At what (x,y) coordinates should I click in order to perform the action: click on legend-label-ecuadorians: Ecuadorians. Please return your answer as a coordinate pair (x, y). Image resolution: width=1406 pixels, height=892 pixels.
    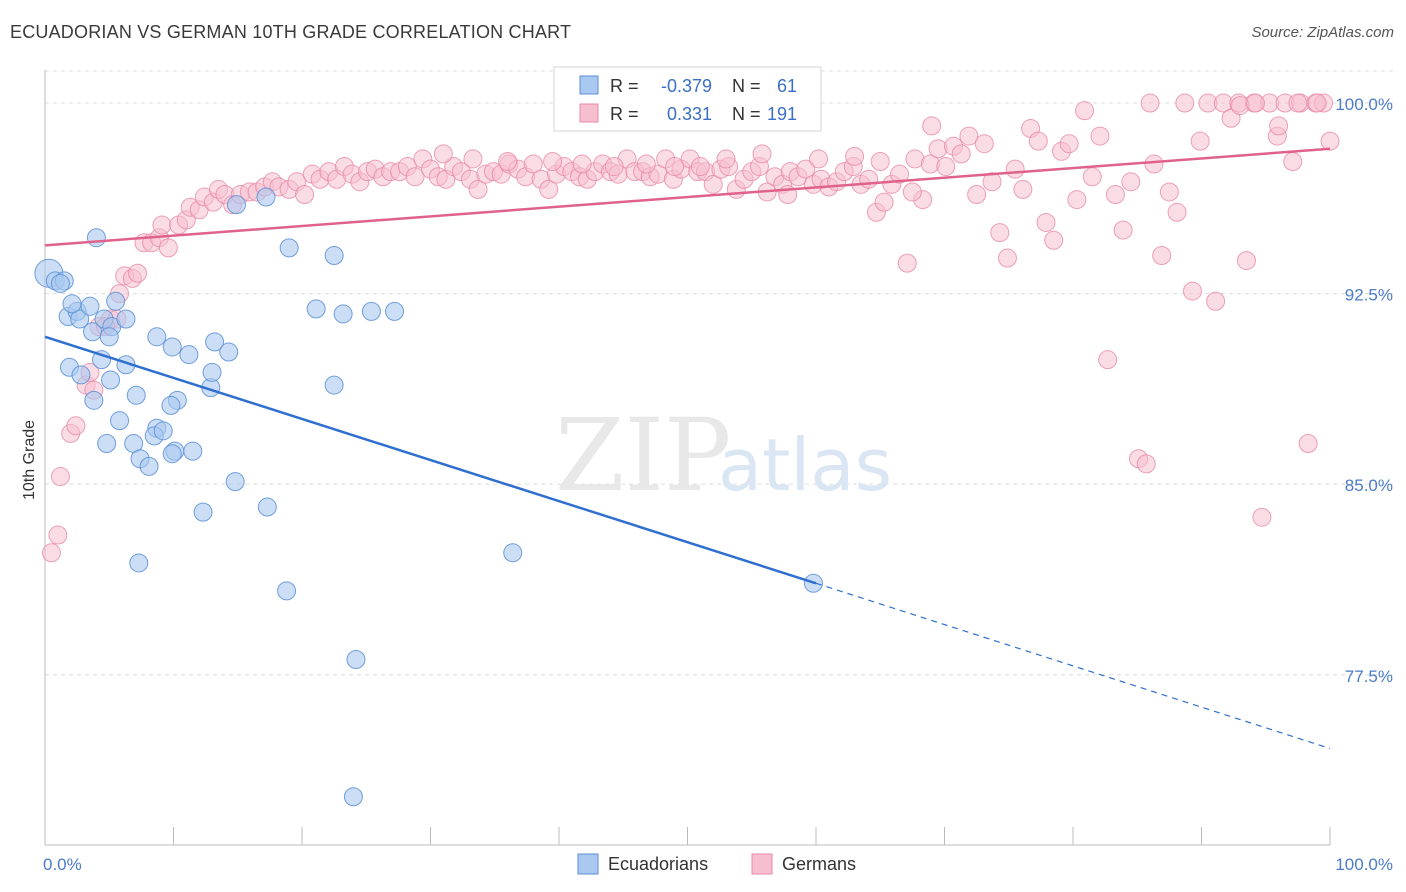
    Looking at the image, I should click on (658, 864).